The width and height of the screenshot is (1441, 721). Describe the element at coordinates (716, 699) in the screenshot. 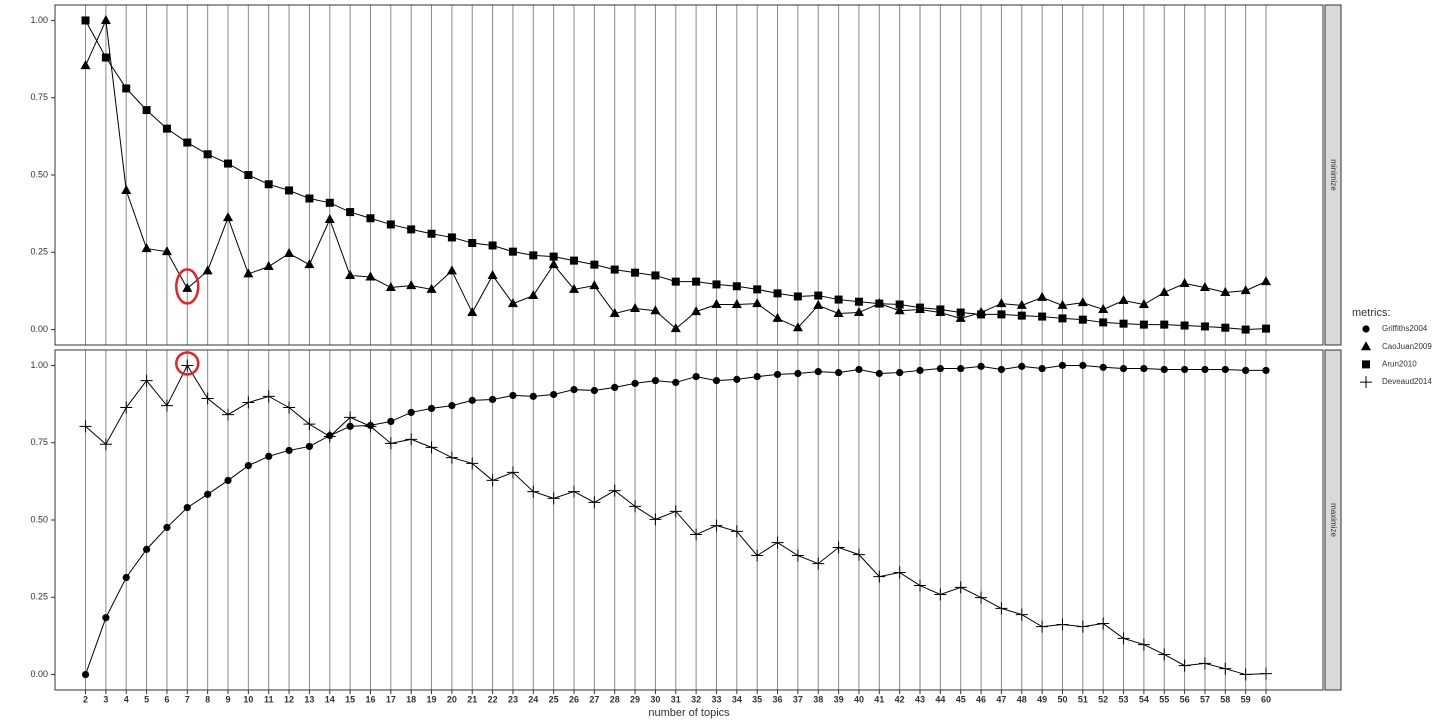

I see `x-tick-label: 33` at that location.